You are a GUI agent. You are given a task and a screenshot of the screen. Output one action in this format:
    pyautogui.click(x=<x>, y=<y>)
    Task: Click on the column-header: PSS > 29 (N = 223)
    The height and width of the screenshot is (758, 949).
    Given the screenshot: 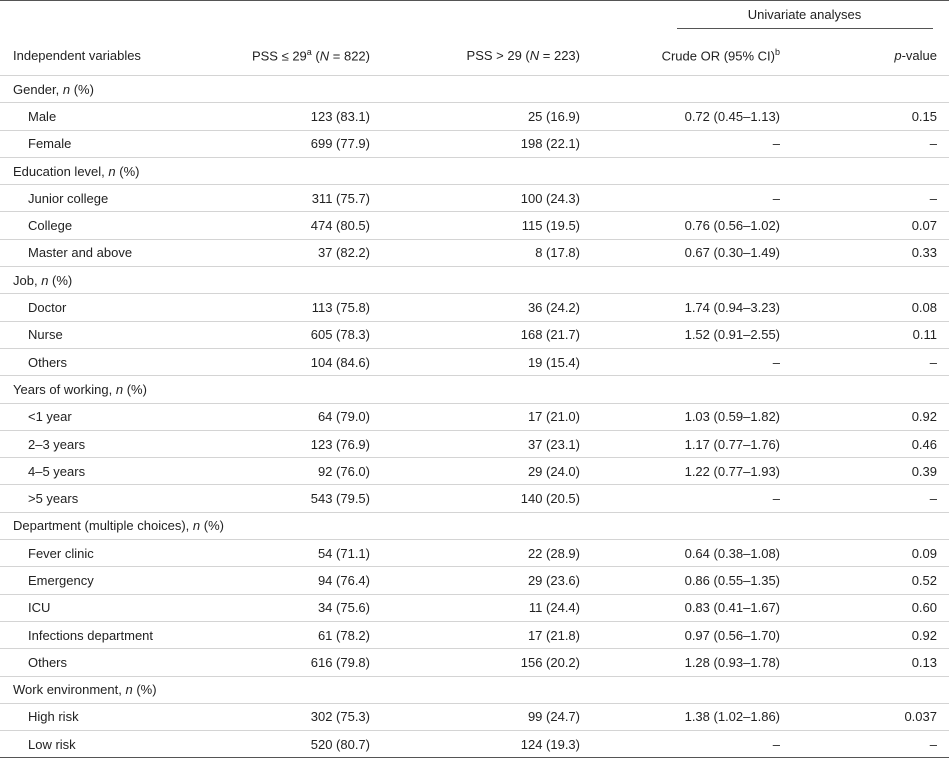 What is the action you would take?
    pyautogui.click(x=485, y=55)
    